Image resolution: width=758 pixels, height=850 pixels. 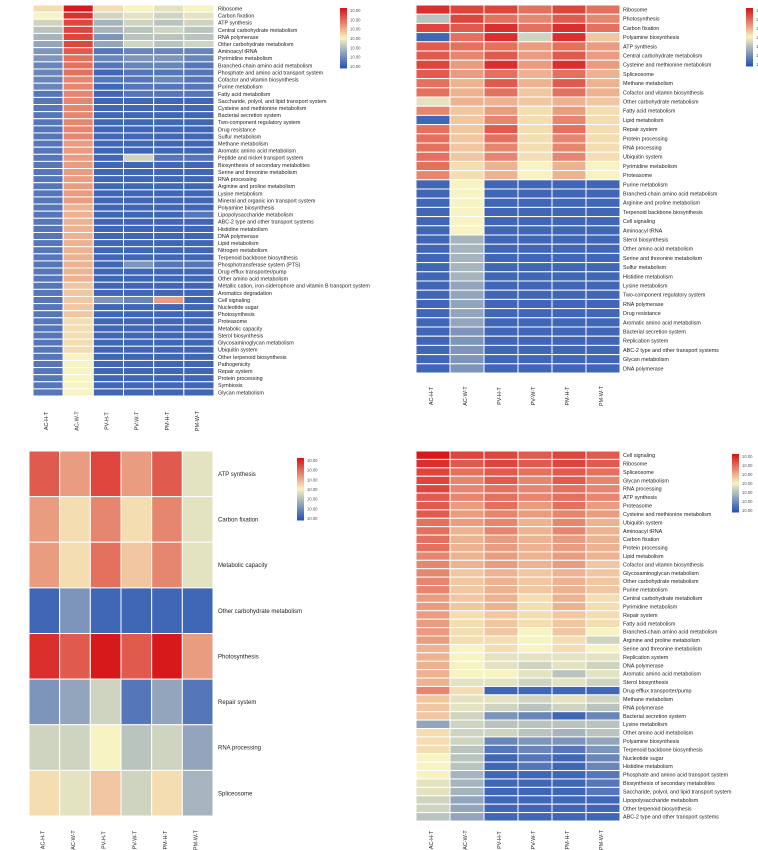 What do you see at coordinates (237, 130) in the screenshot?
I see `row-label: Drug resistance` at bounding box center [237, 130].